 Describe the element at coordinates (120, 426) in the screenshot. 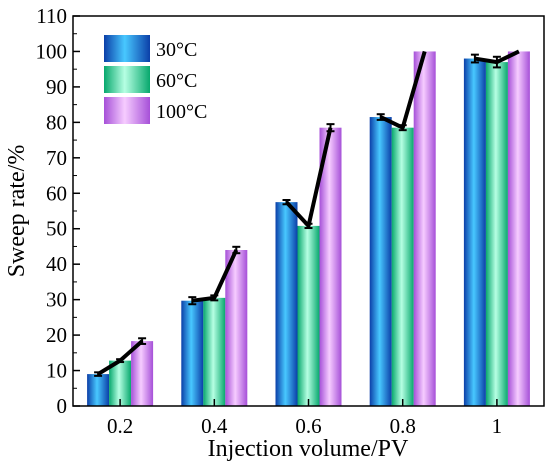

I see `x-tick-label: 0.2` at that location.